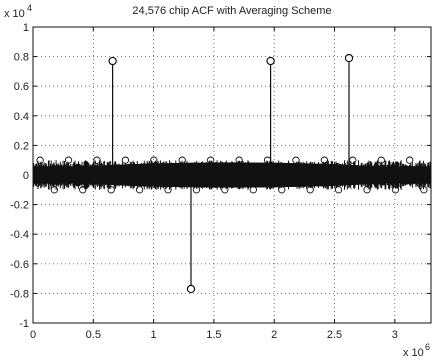 Image resolution: width=433 pixels, height=363 pixels. What do you see at coordinates (19, 206) in the screenshot?
I see `y-tick-label: -0.2` at bounding box center [19, 206].